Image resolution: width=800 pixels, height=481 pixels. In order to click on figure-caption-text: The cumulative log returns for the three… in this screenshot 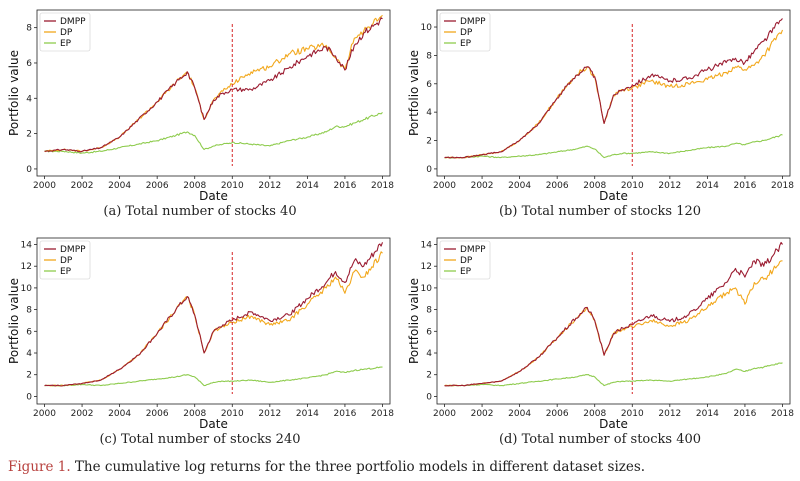, I will do `click(358, 467)`.